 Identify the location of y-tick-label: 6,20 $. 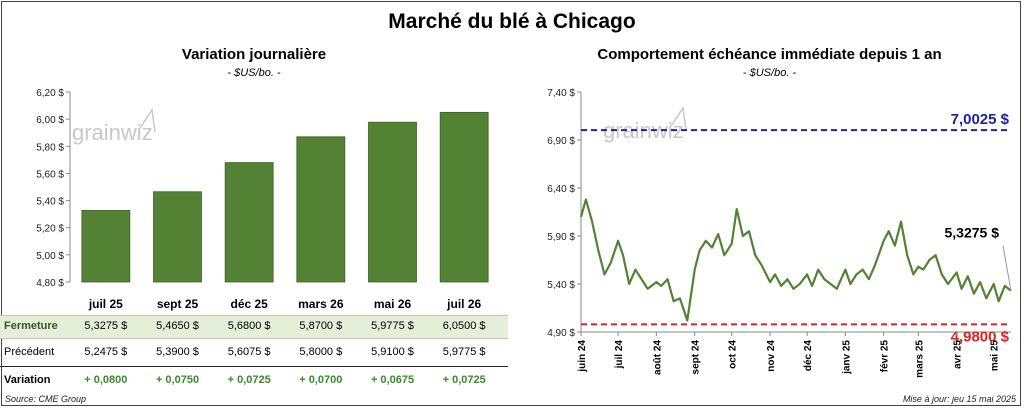
(50, 93).